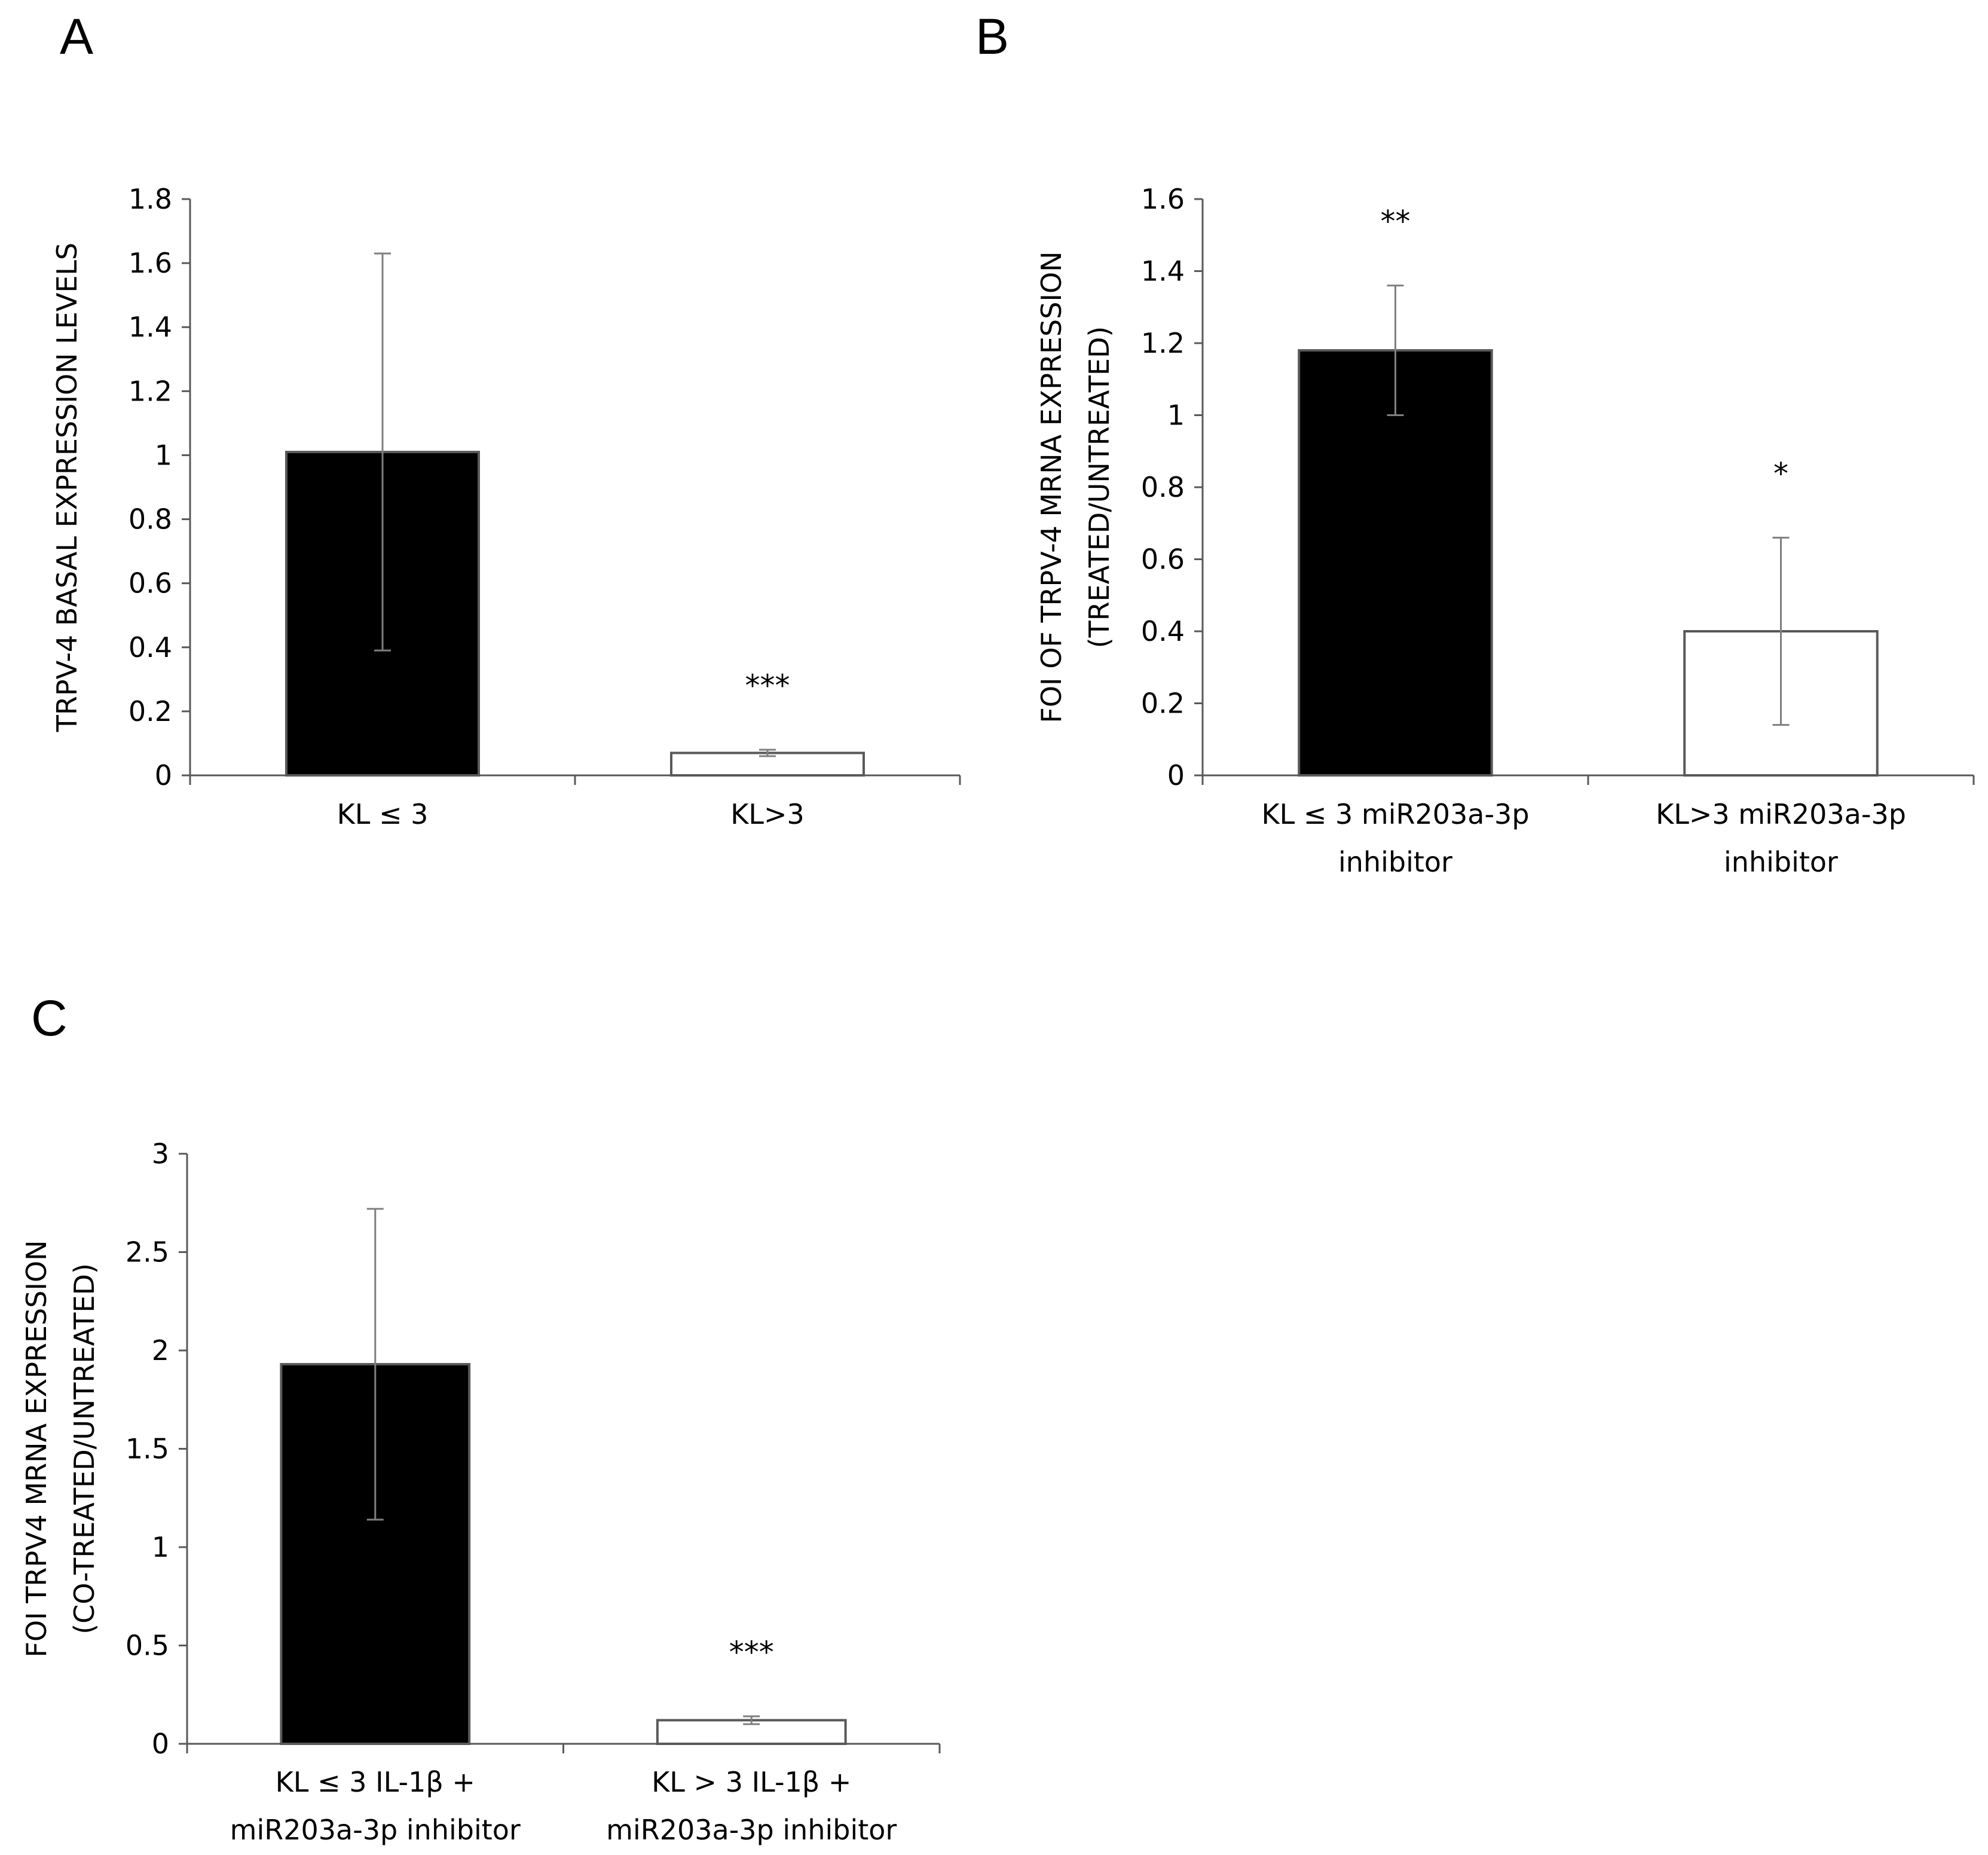 This screenshot has height=1855, width=1988. Describe the element at coordinates (1396, 563) in the screenshot. I see `bar` at that location.